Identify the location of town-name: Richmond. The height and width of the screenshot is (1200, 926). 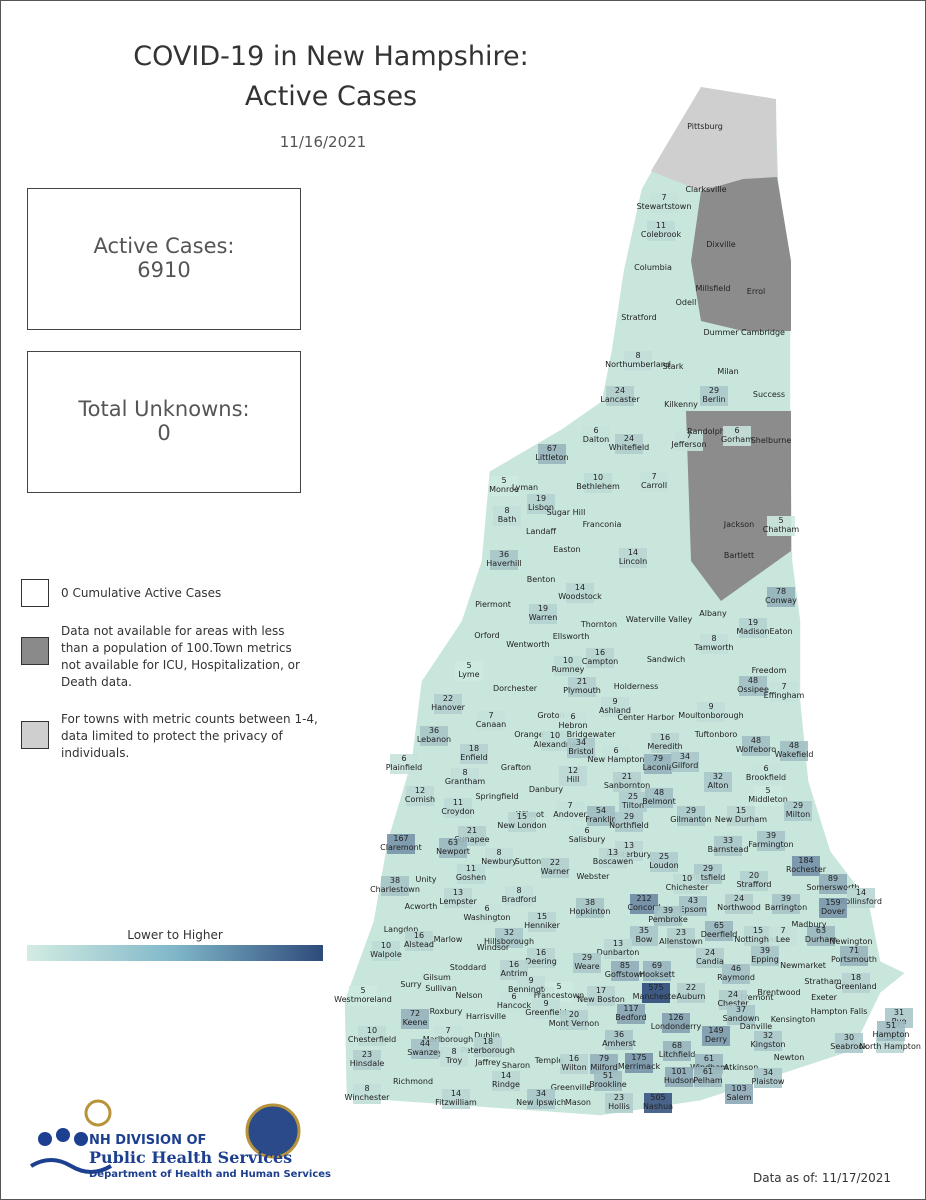
(413, 1081).